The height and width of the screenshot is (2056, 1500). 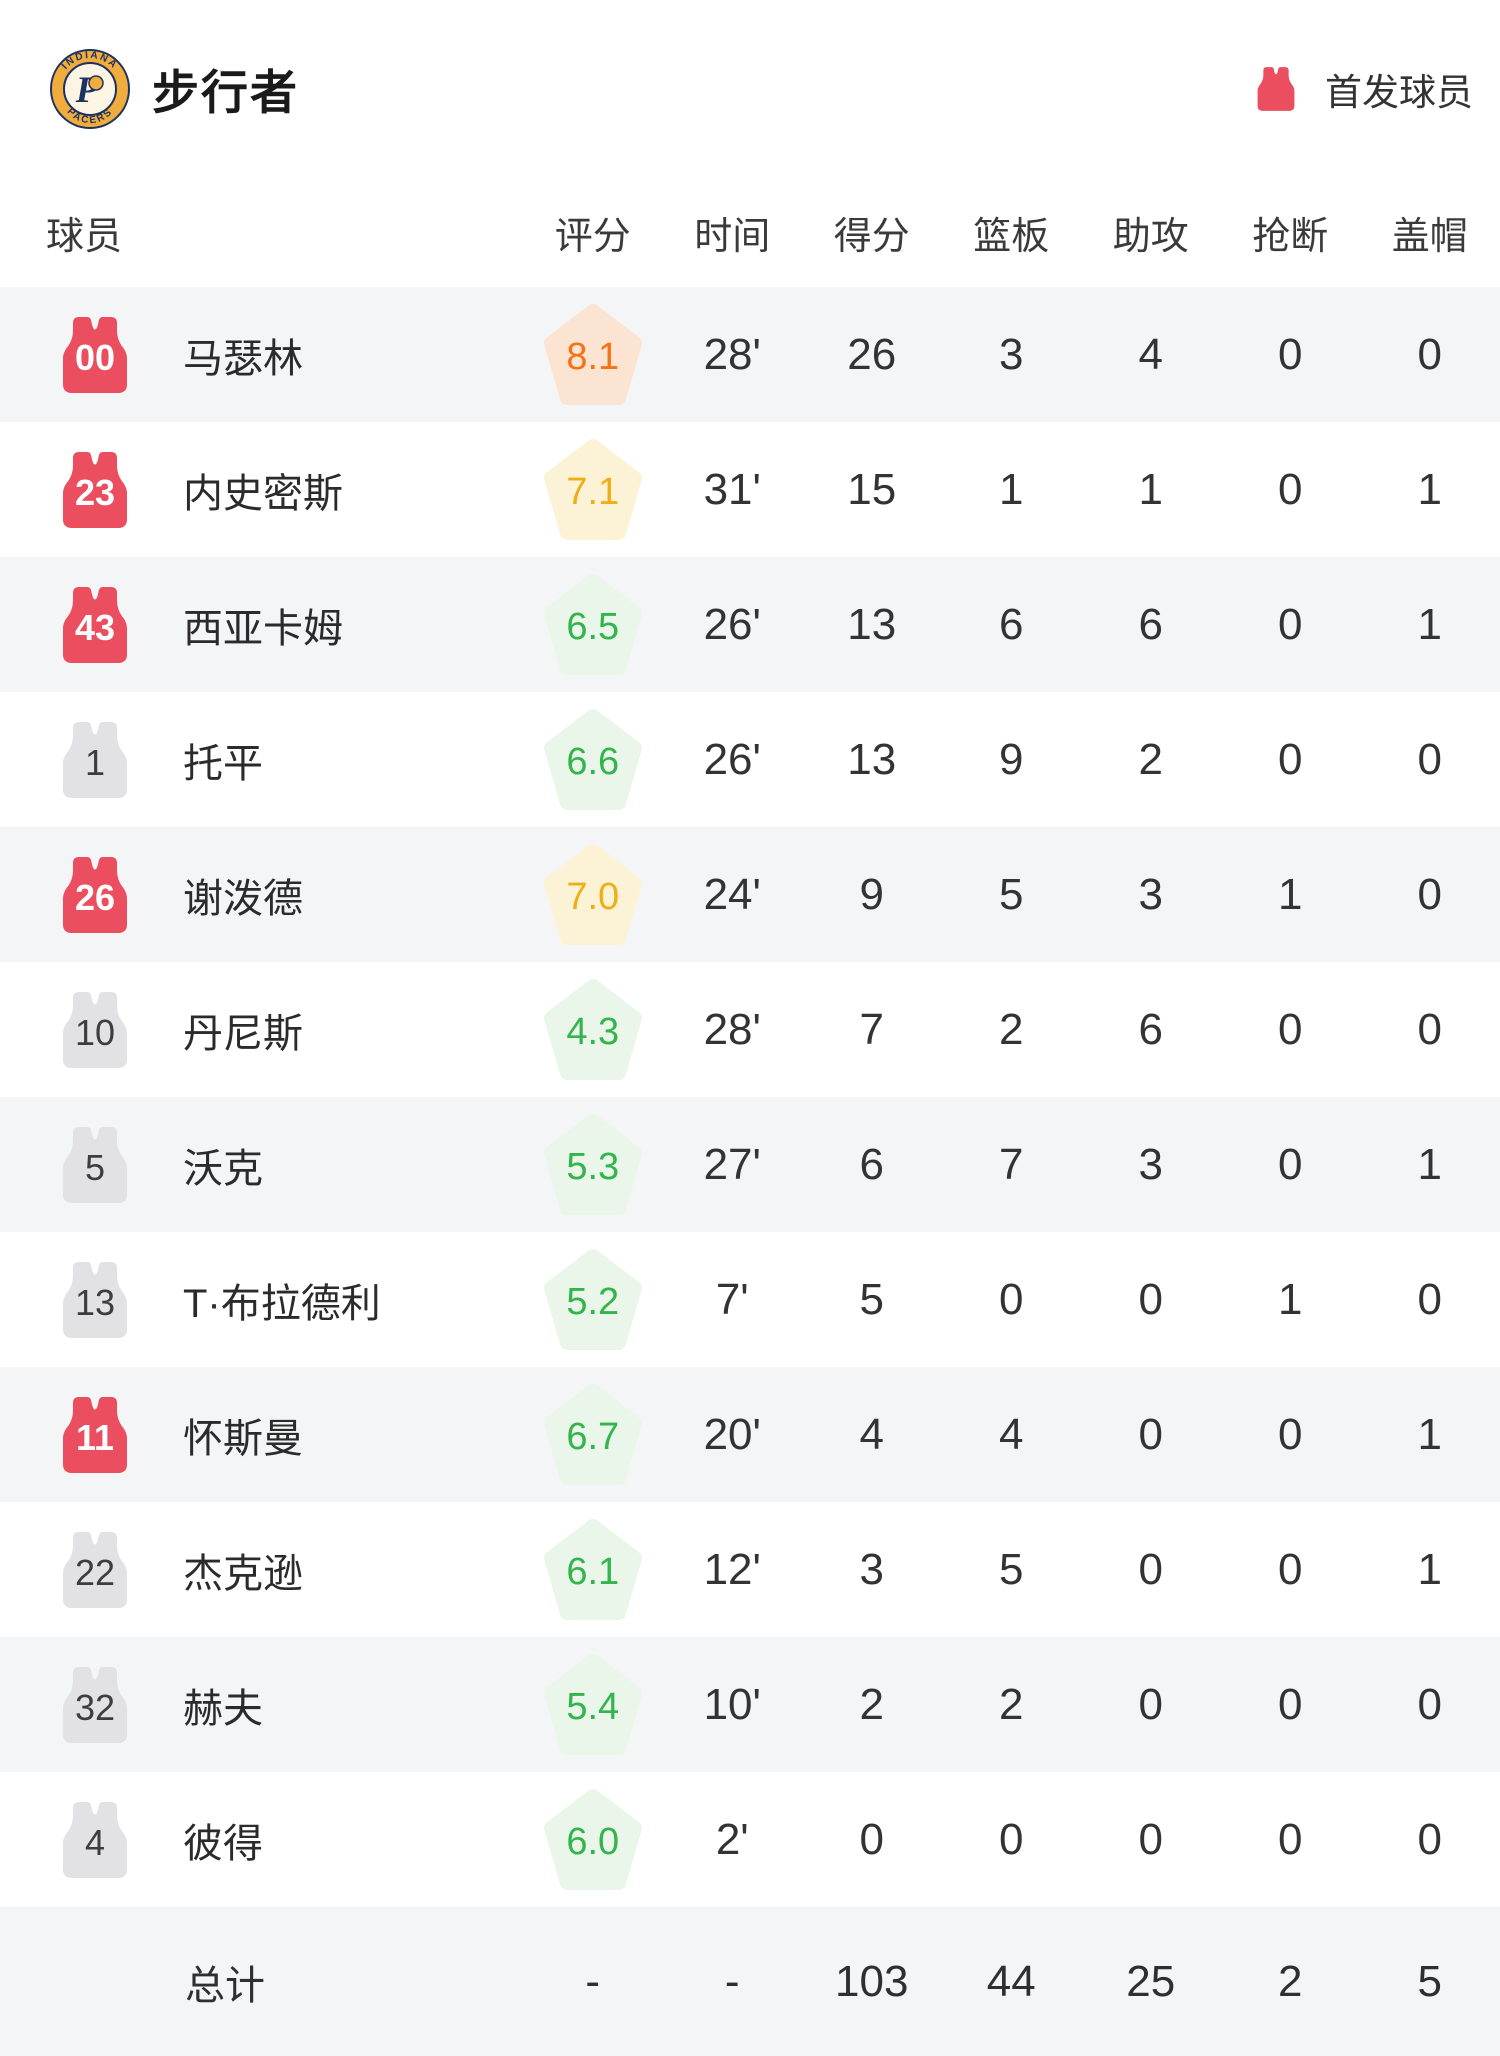 I want to click on player-row: 5 沃克 5.3 27' 6 7 3 0 1, so click(x=750, y=1164).